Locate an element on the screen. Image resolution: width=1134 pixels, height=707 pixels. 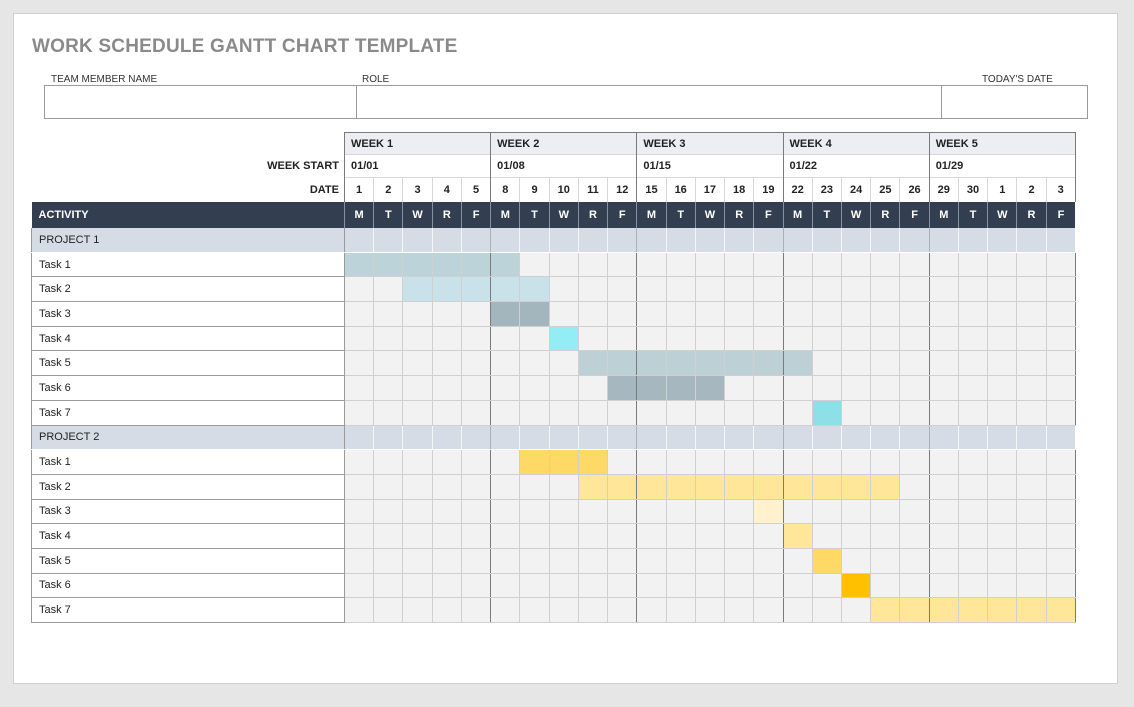
task-name: Task 6 is located at coordinates (188, 586).